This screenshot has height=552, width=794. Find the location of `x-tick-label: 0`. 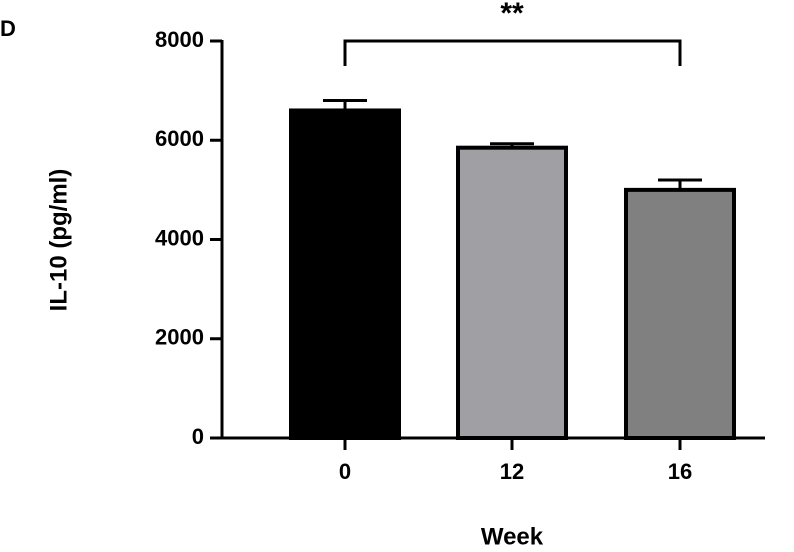

x-tick-label: 0 is located at coordinates (345, 471).